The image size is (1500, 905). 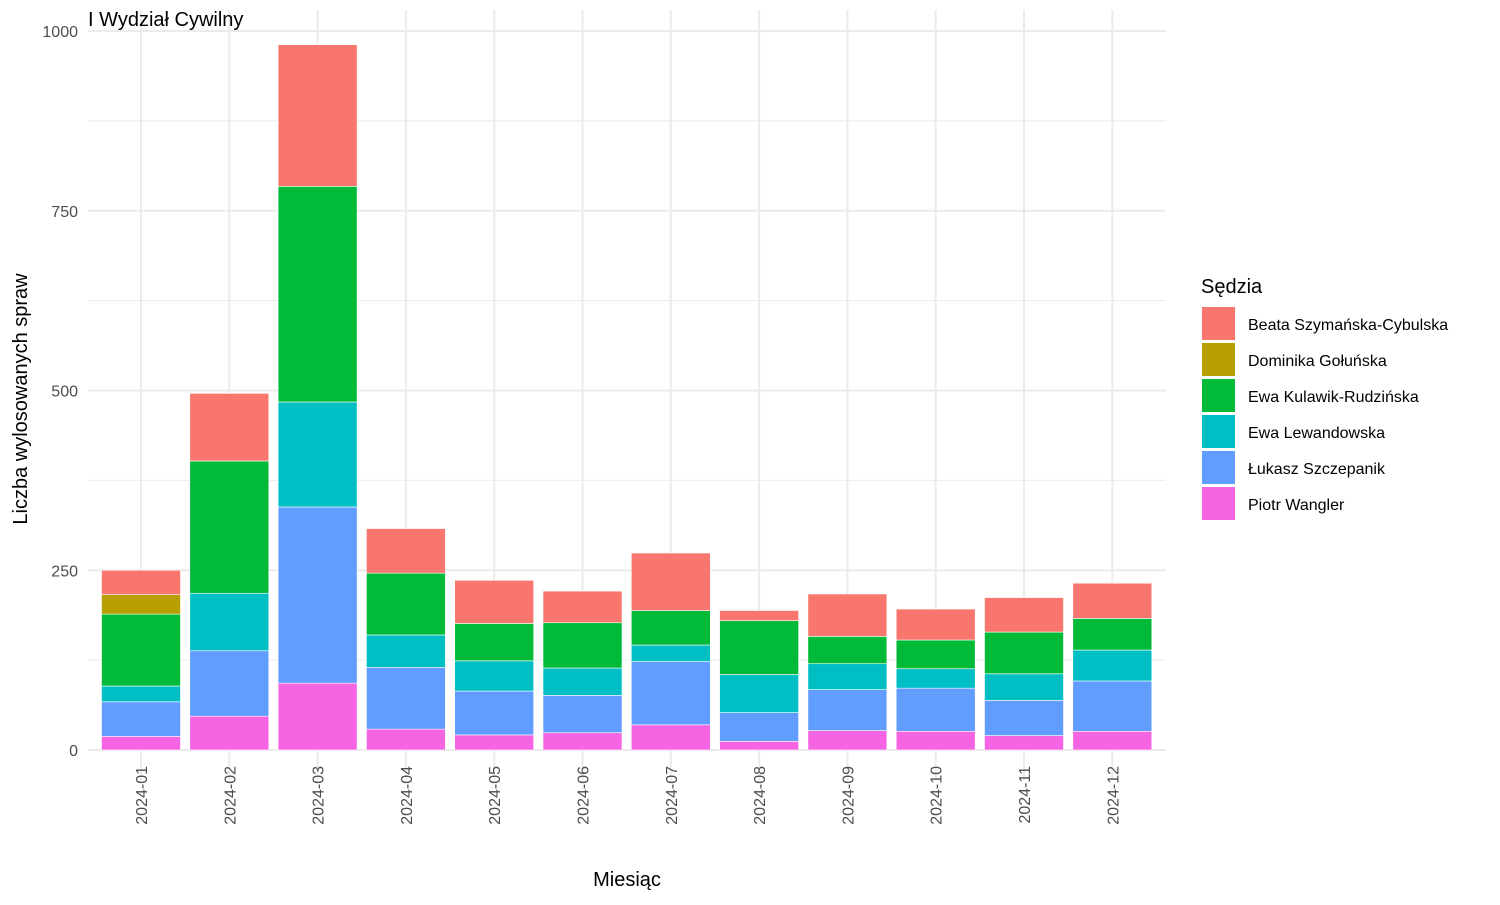 I want to click on bar-segment: Łukasz Szczepanik · 2024-08: 40, so click(x=759, y=727).